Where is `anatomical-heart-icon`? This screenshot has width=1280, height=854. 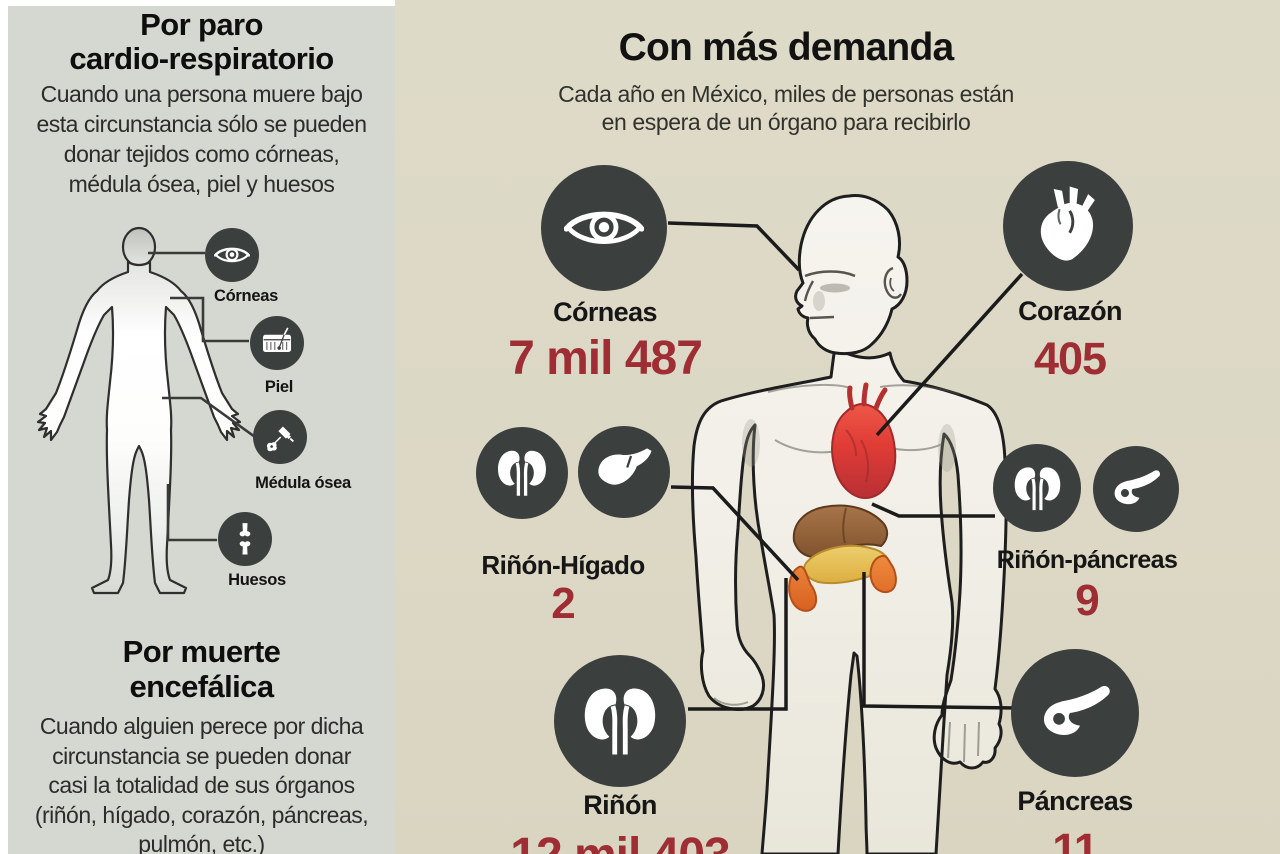 anatomical-heart-icon is located at coordinates (1068, 226).